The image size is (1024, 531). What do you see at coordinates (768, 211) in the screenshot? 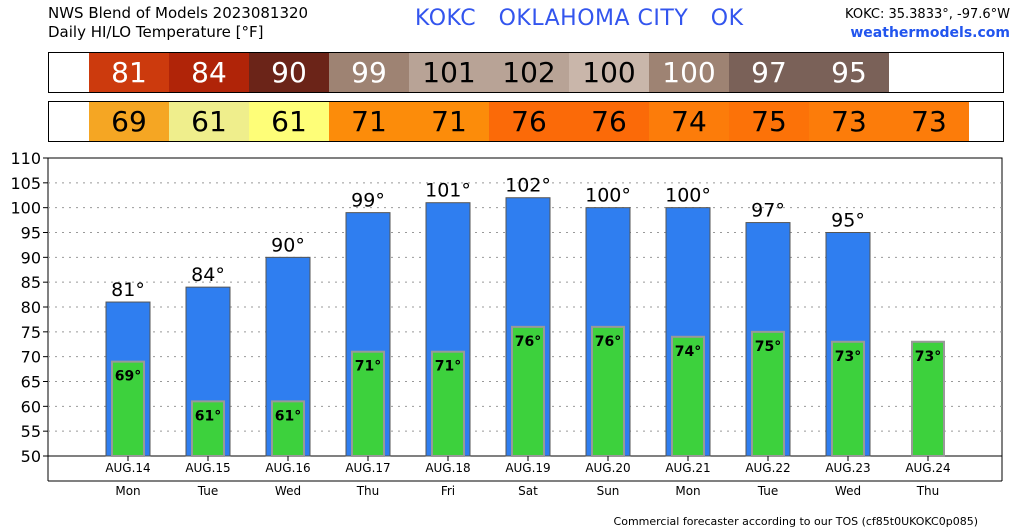
I see `high-value-label: 97°` at bounding box center [768, 211].